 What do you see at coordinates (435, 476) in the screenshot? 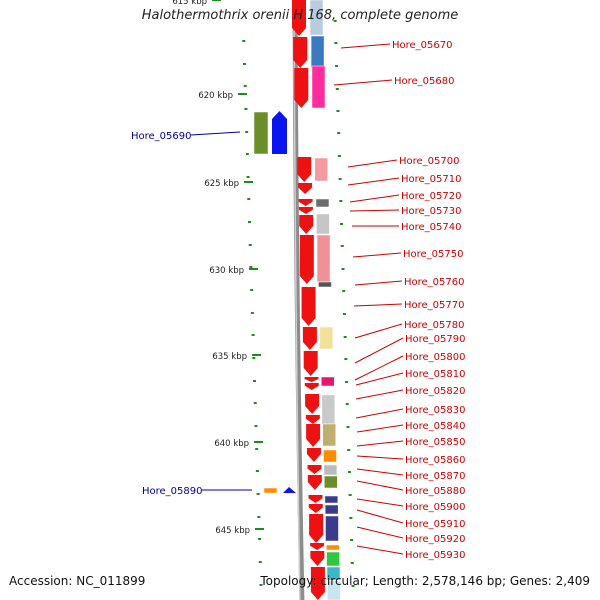
I see `forward-gene-label: Hore_05870` at bounding box center [435, 476].